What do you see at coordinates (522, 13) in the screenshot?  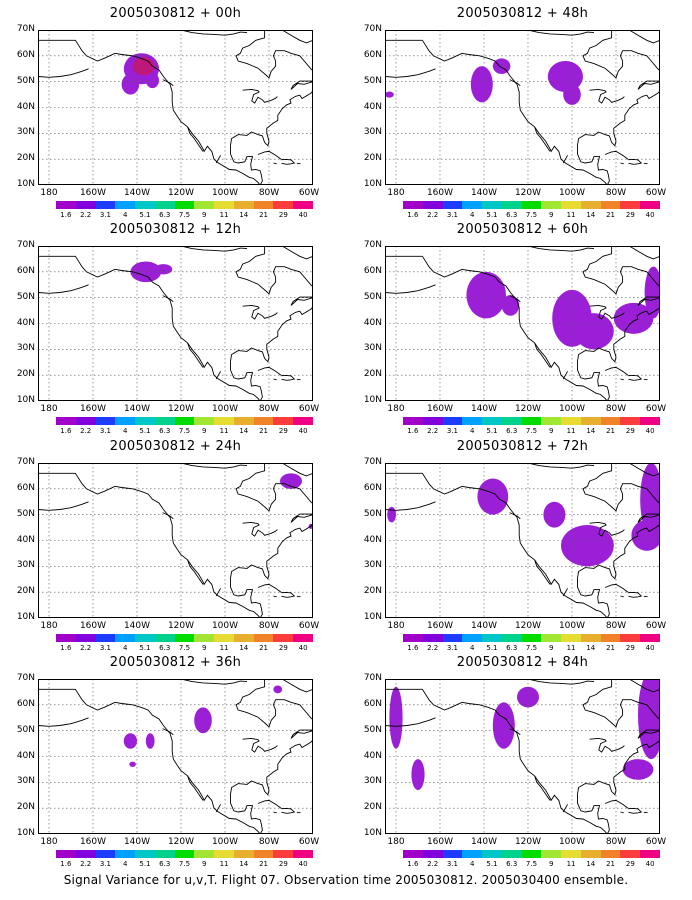 I see `panel-title: 2005030812 + 48h` at bounding box center [522, 13].